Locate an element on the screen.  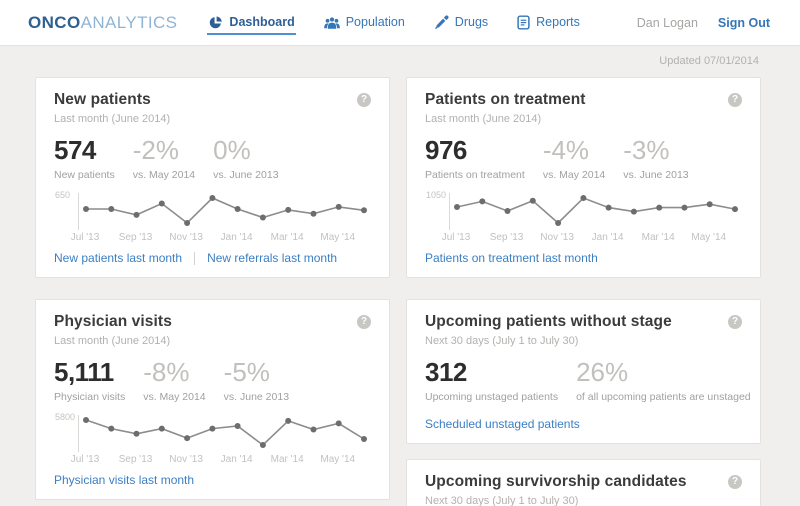
stat-value: -8% is located at coordinates (166, 372).